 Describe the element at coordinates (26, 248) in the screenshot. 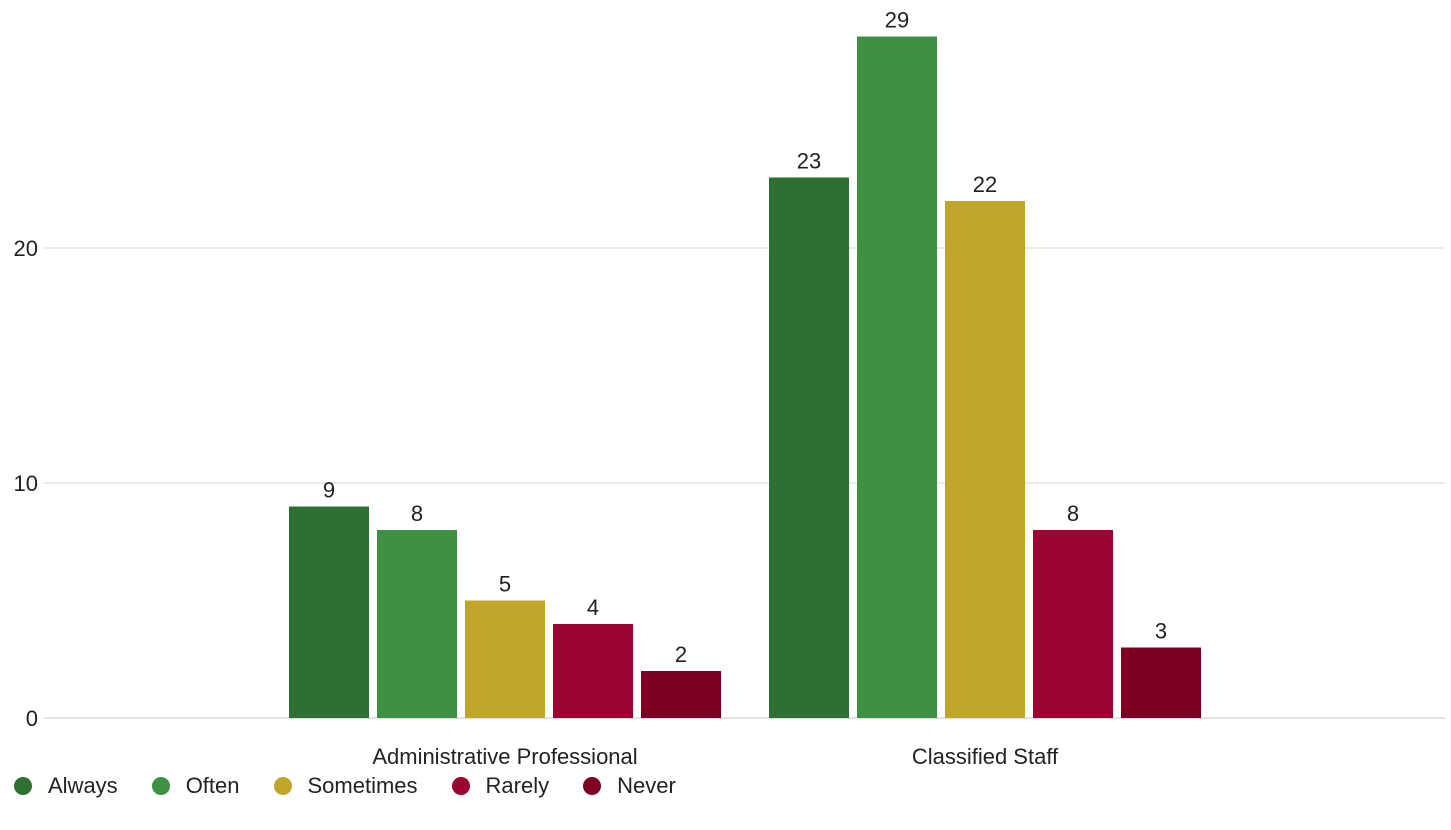

I see `y-tick-label: 20` at that location.